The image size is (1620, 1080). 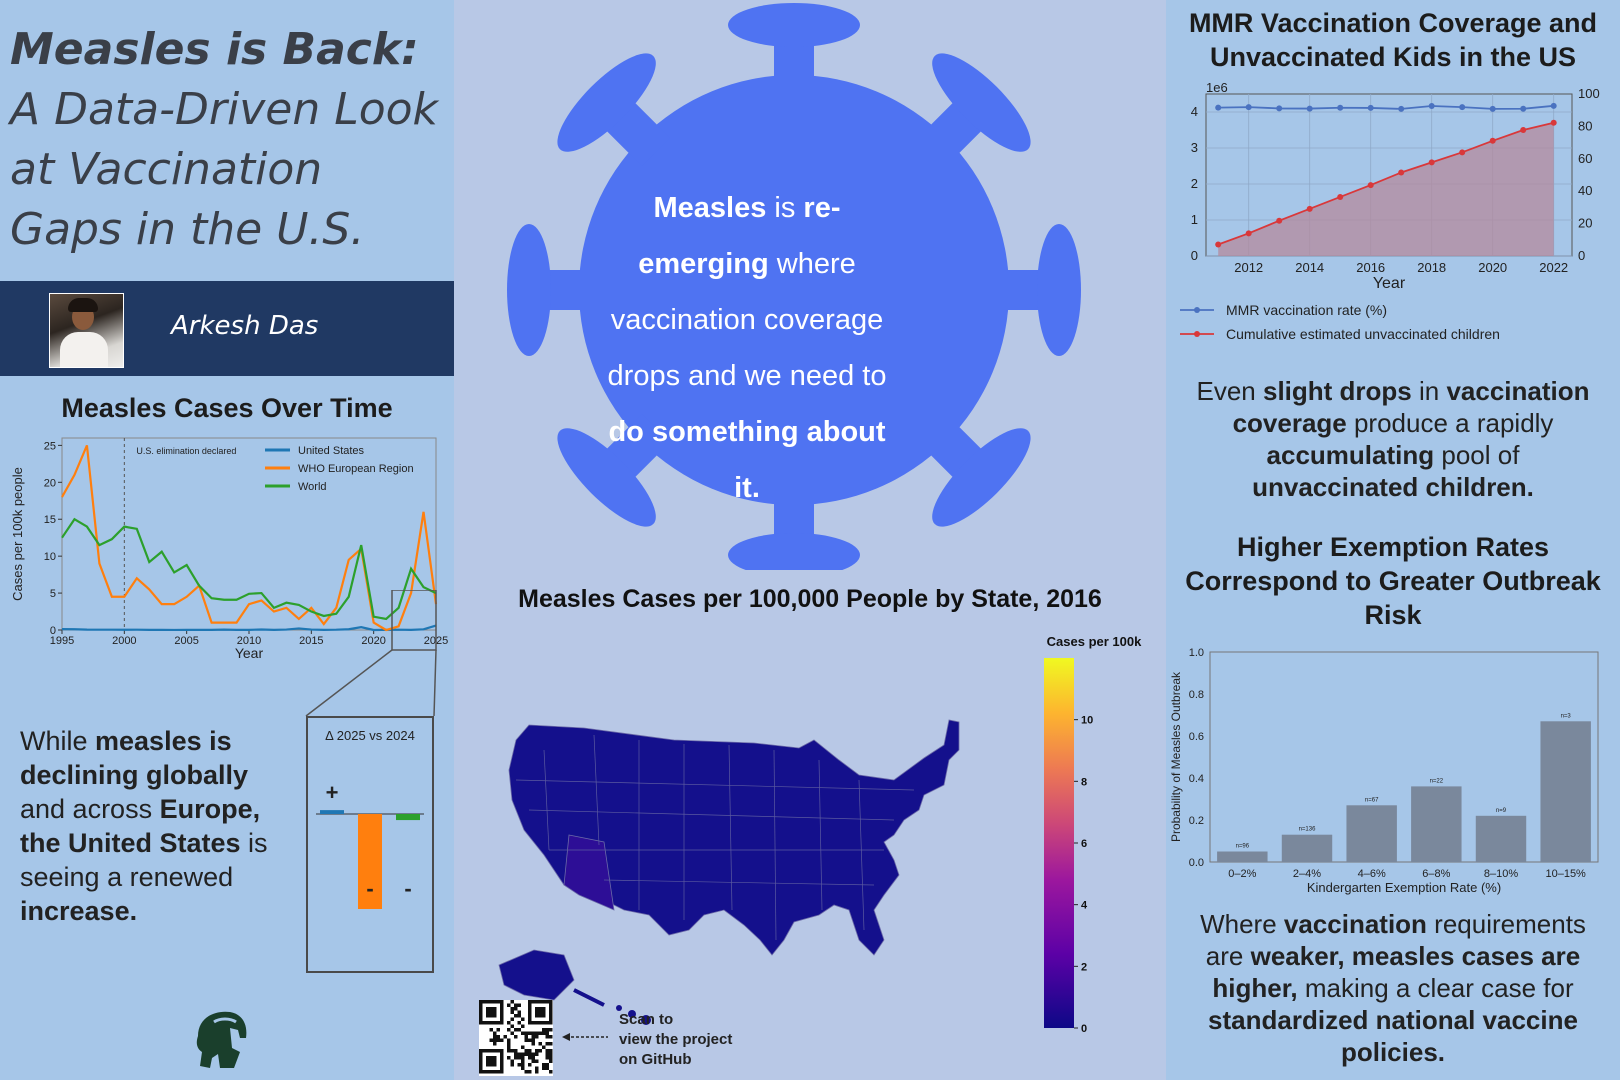 I want to click on qr-code-icon, so click(x=516, y=1038).